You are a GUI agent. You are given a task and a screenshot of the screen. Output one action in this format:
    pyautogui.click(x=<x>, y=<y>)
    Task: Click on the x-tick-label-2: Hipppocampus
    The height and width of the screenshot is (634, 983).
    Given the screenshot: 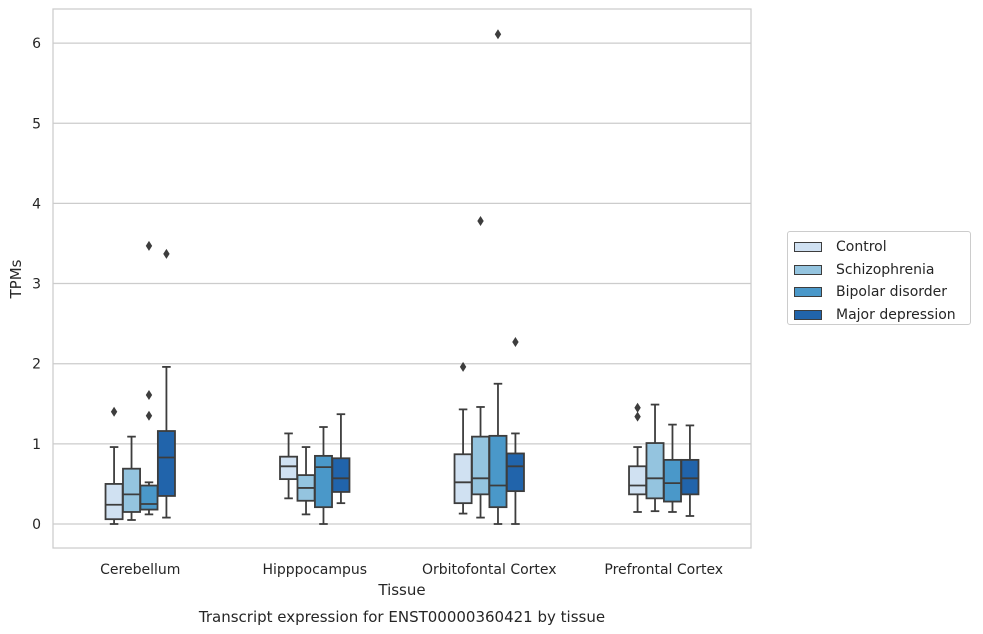 What is the action you would take?
    pyautogui.click(x=314, y=570)
    